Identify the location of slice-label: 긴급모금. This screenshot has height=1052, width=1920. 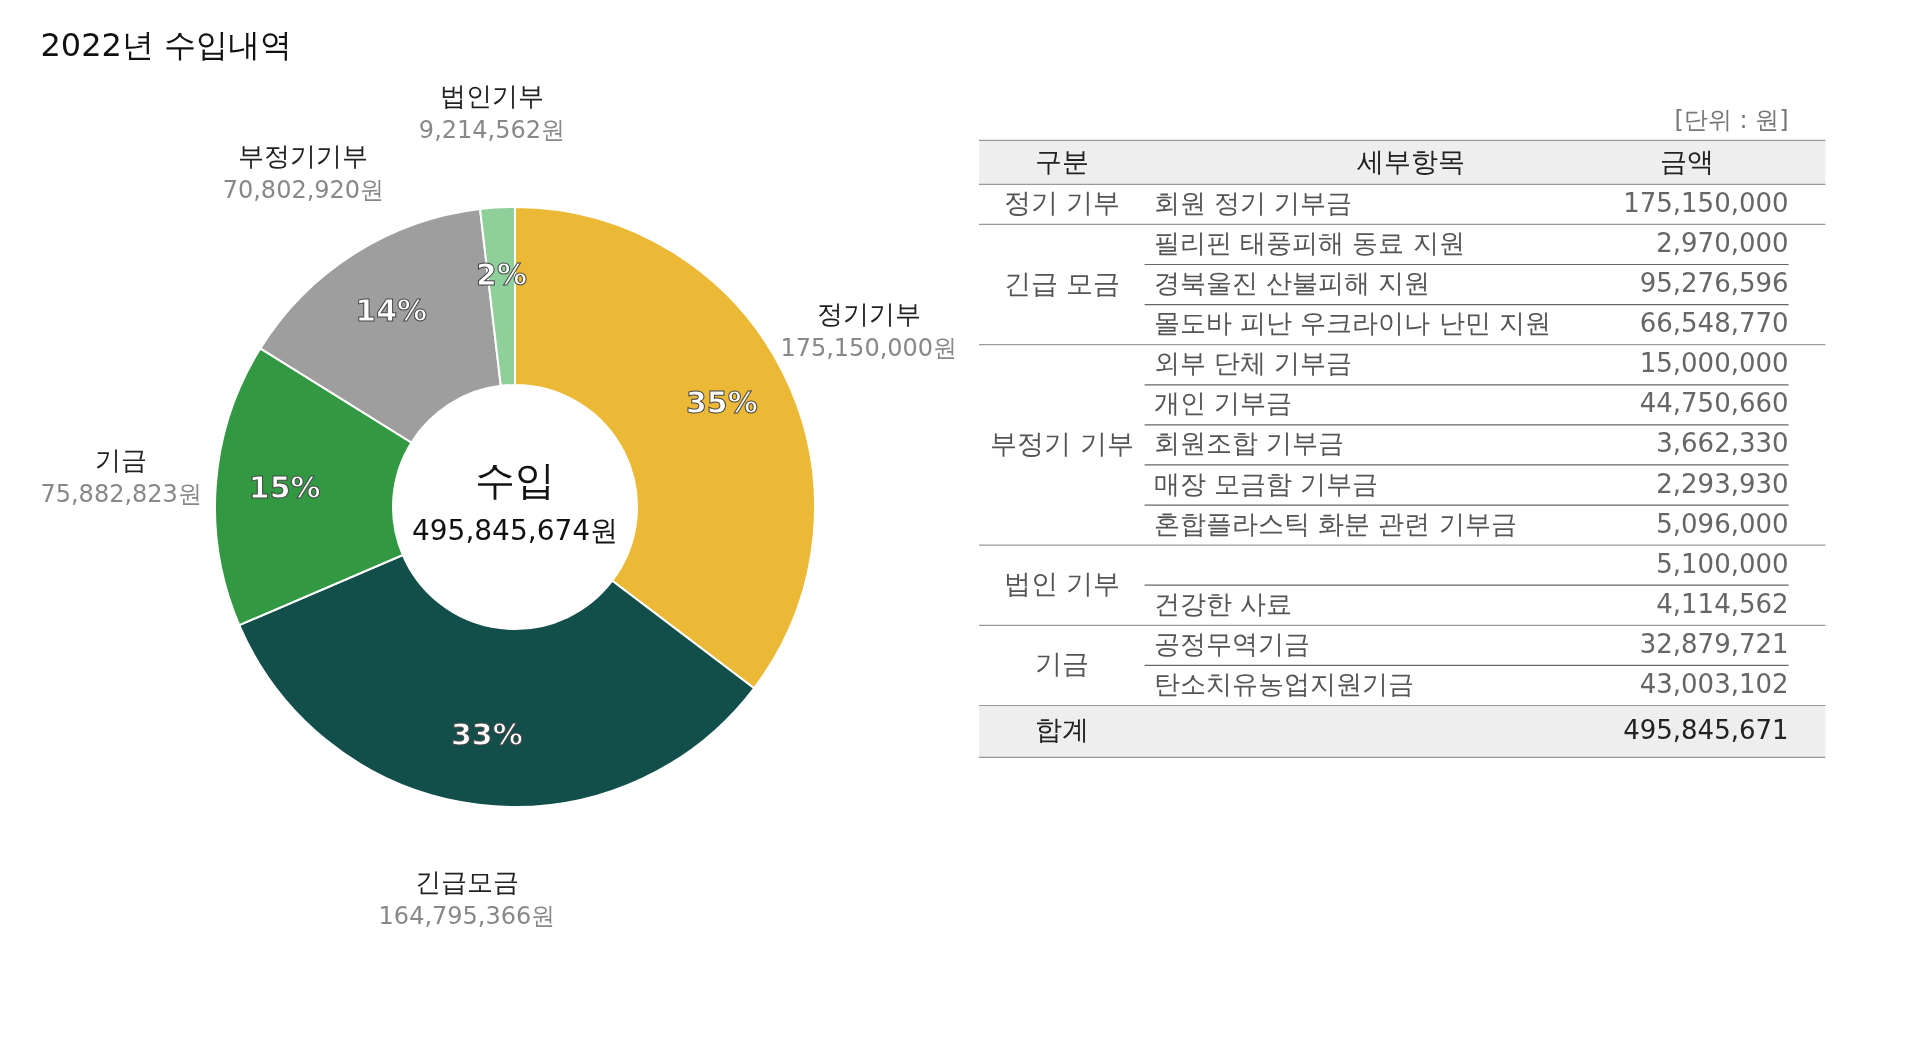
(466, 882).